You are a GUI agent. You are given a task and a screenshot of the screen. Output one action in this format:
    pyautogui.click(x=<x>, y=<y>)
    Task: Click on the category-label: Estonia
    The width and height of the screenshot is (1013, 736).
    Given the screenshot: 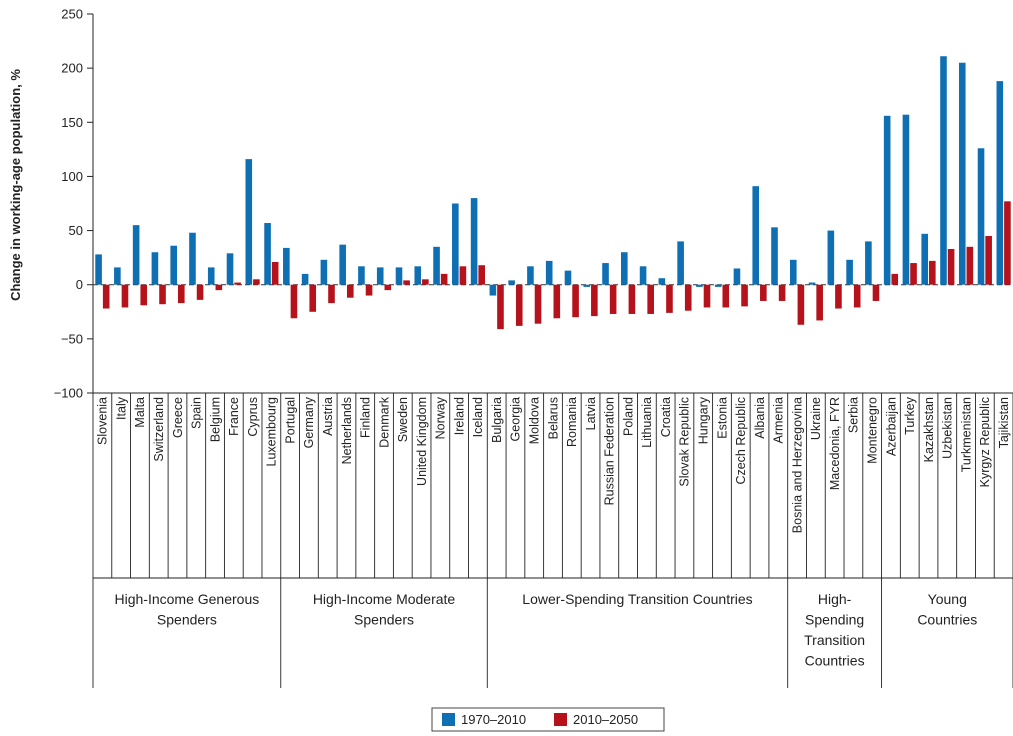 What is the action you would take?
    pyautogui.click(x=722, y=418)
    